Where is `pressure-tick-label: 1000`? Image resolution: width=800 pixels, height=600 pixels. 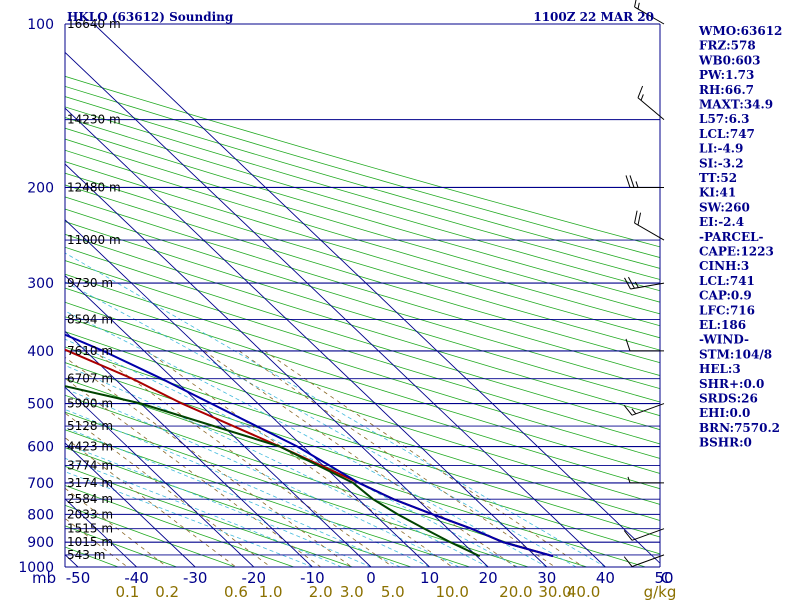
pressure-tick-label: 1000 is located at coordinates (36, 568).